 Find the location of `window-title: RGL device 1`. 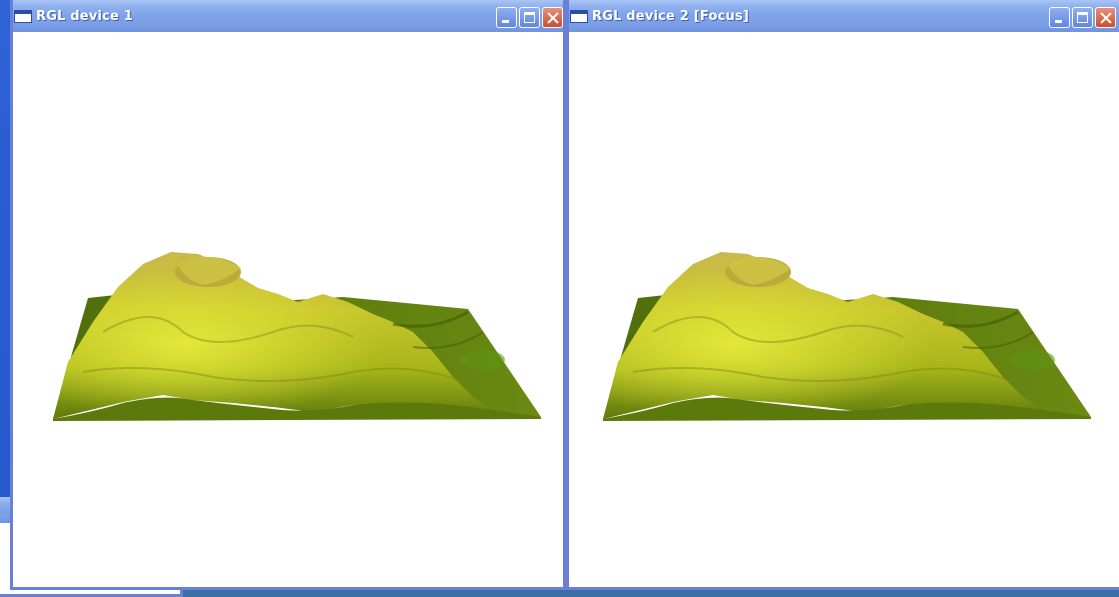

window-title: RGL device 1 is located at coordinates (85, 16).